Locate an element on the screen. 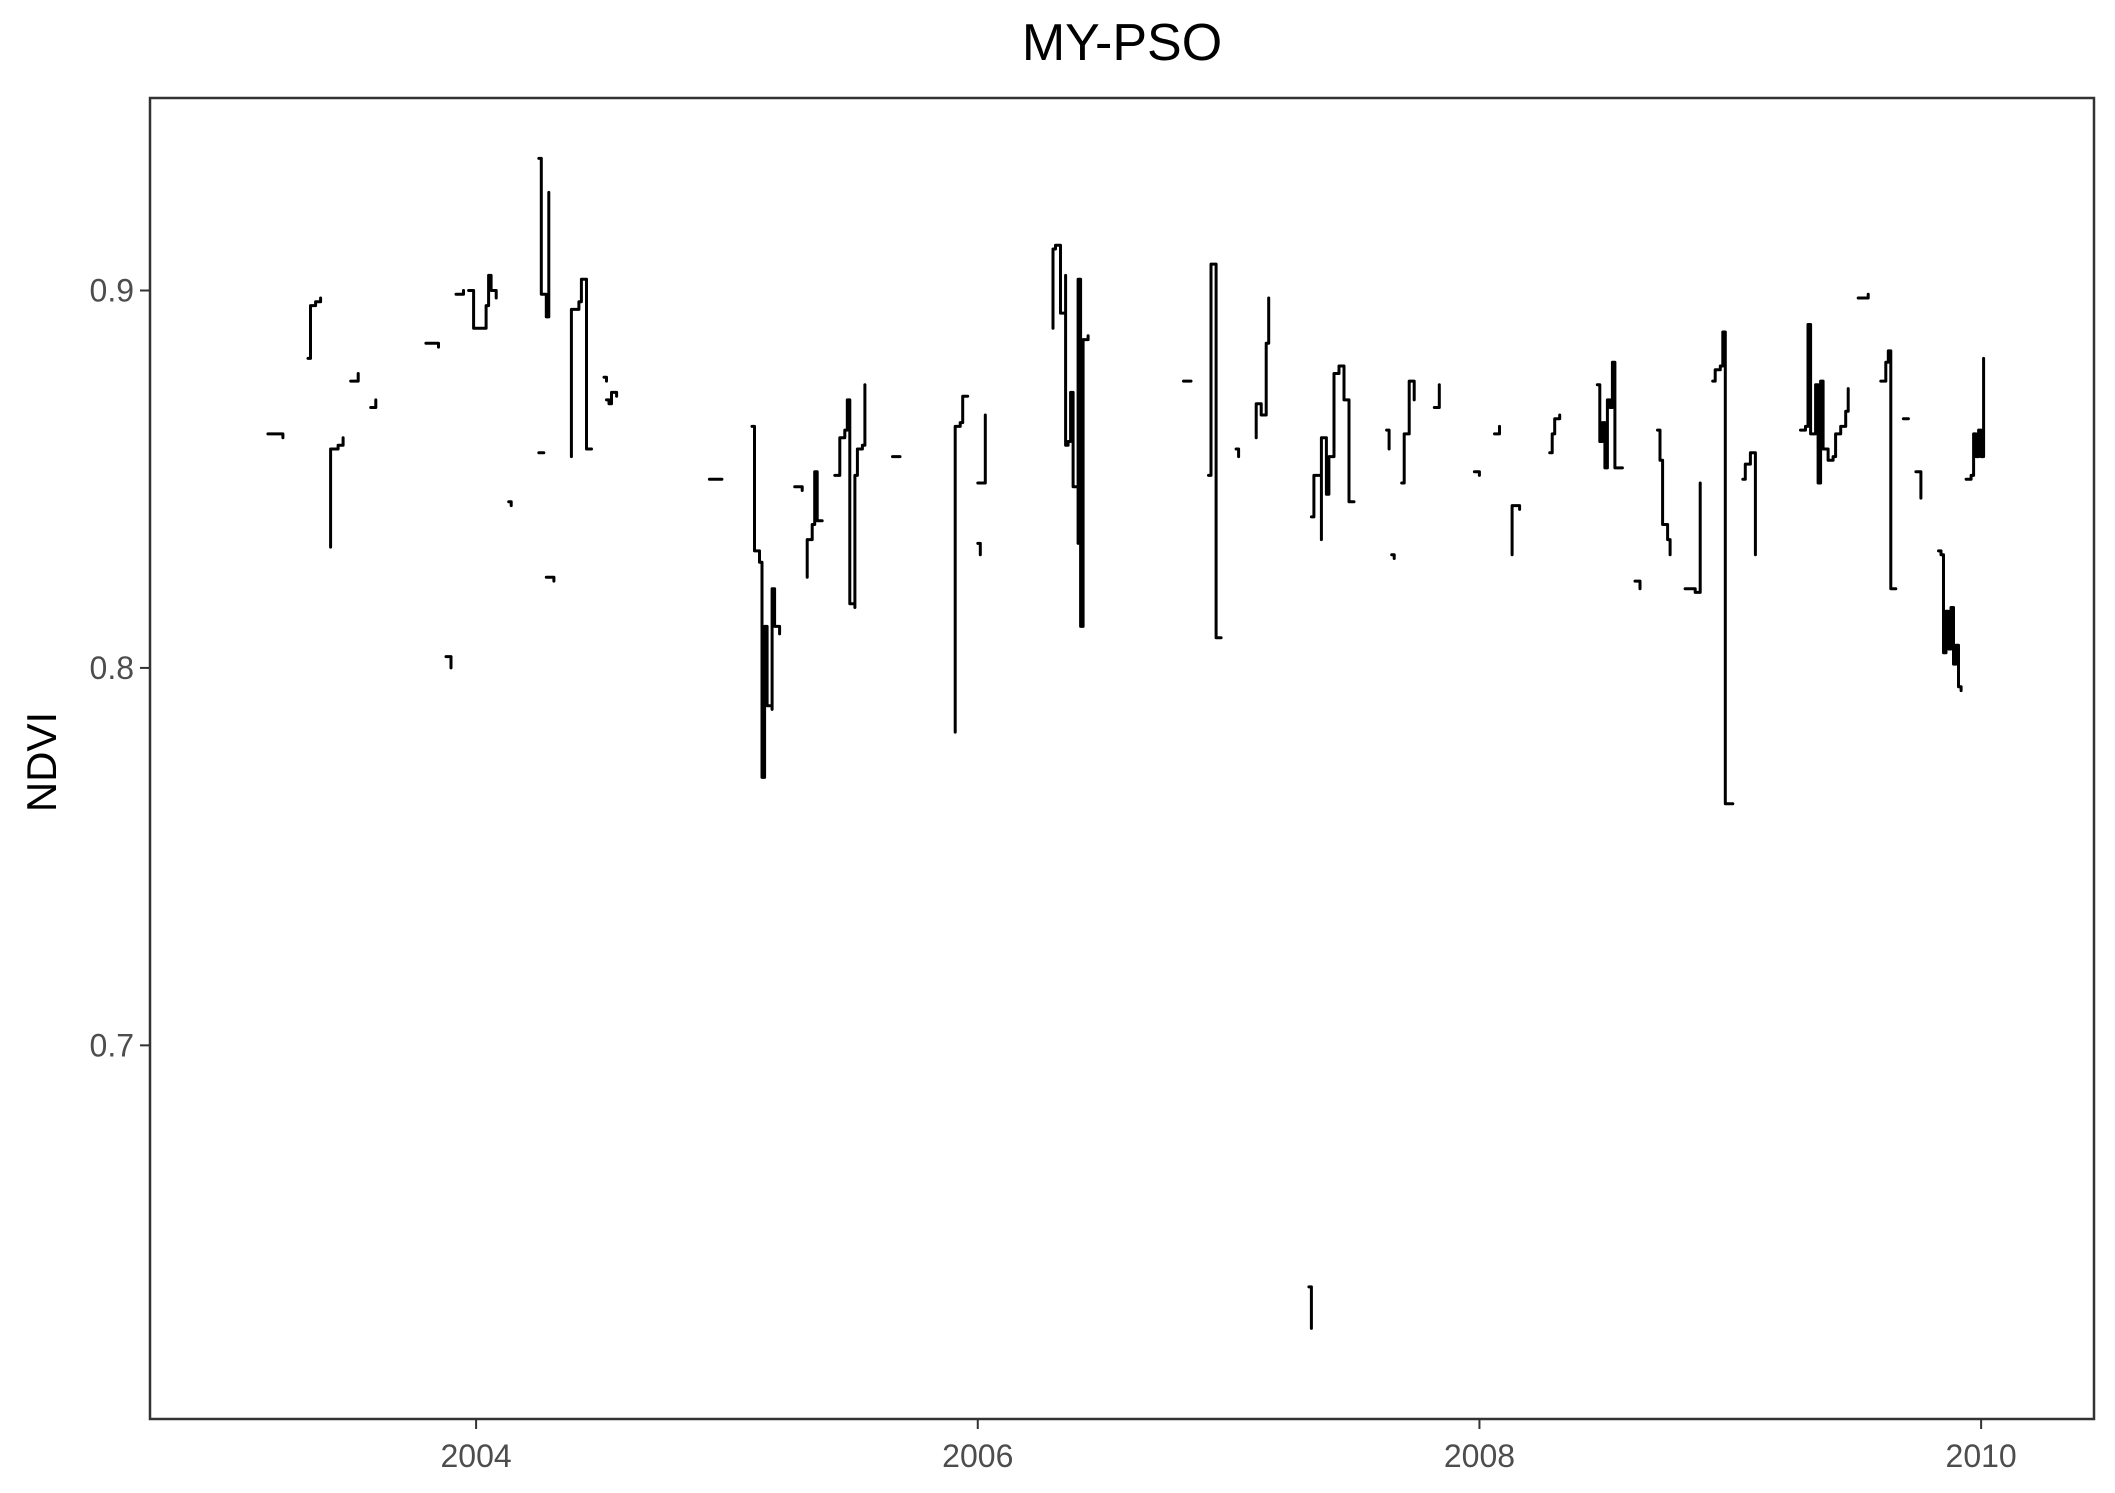 This screenshot has width=2115, height=1493. y-axis: 0.7 0.8 0.9 is located at coordinates (120, 667).